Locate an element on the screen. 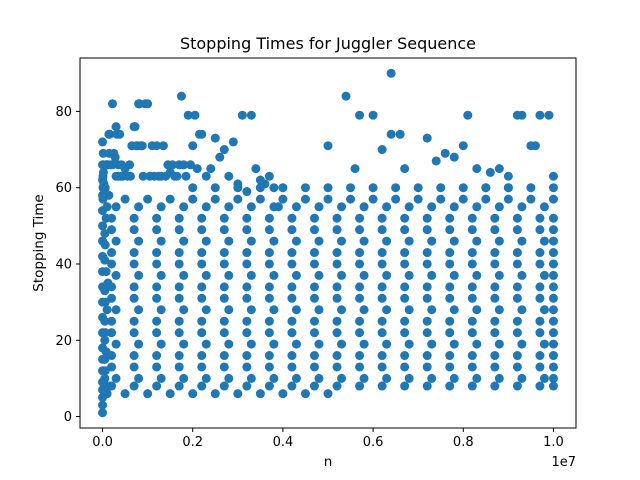 This screenshot has width=640, height=480. x-axis: 0.0 0.2 0.4 0.6 0.8 1.0 is located at coordinates (328, 439).